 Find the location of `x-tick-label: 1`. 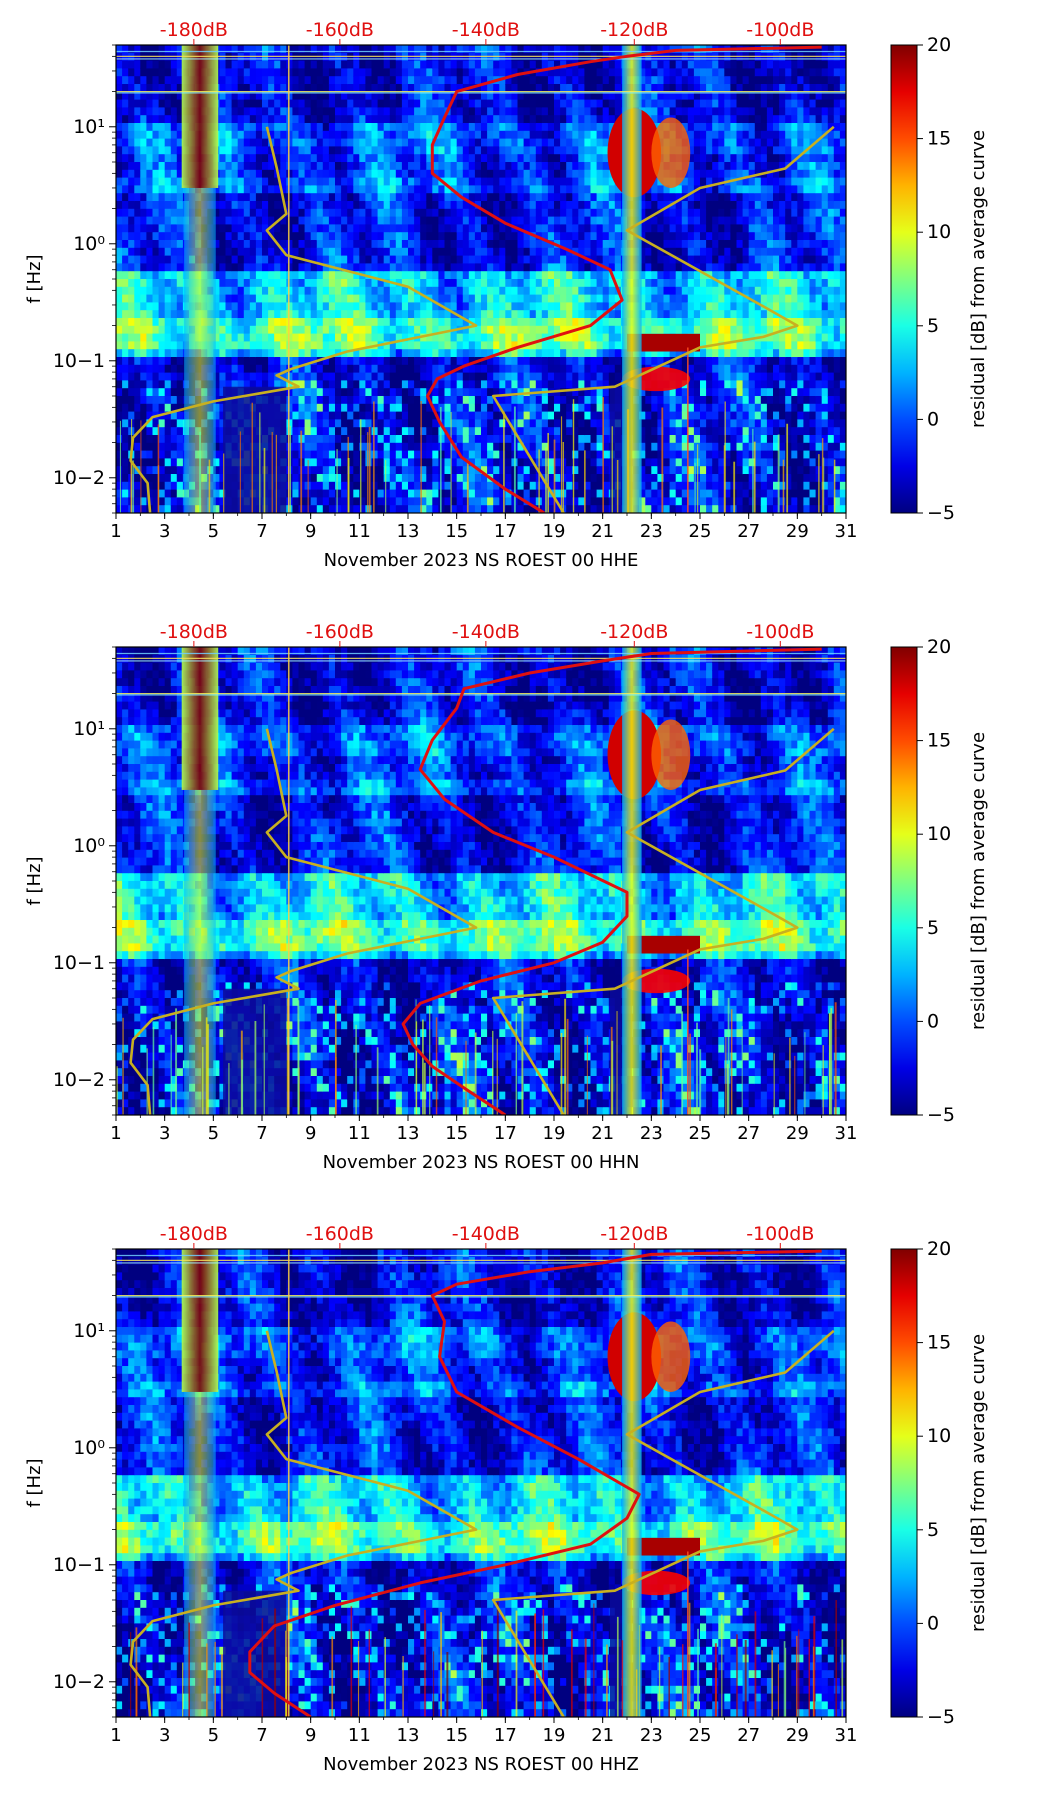

x-tick-label: 1 is located at coordinates (115, 1735).